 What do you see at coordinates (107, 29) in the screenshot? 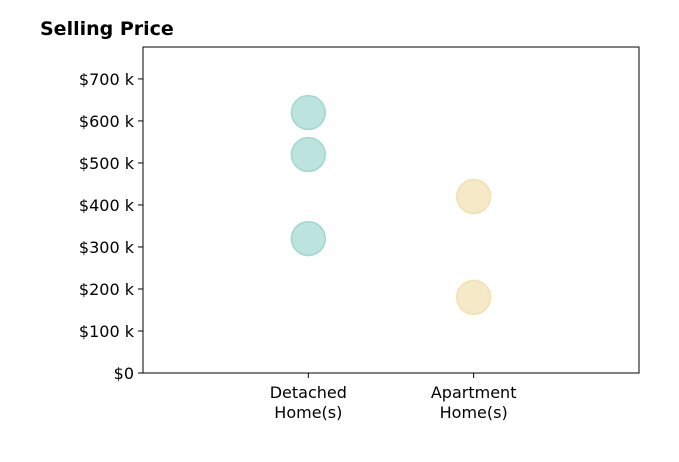
I see `chart-title: Selling Price` at bounding box center [107, 29].